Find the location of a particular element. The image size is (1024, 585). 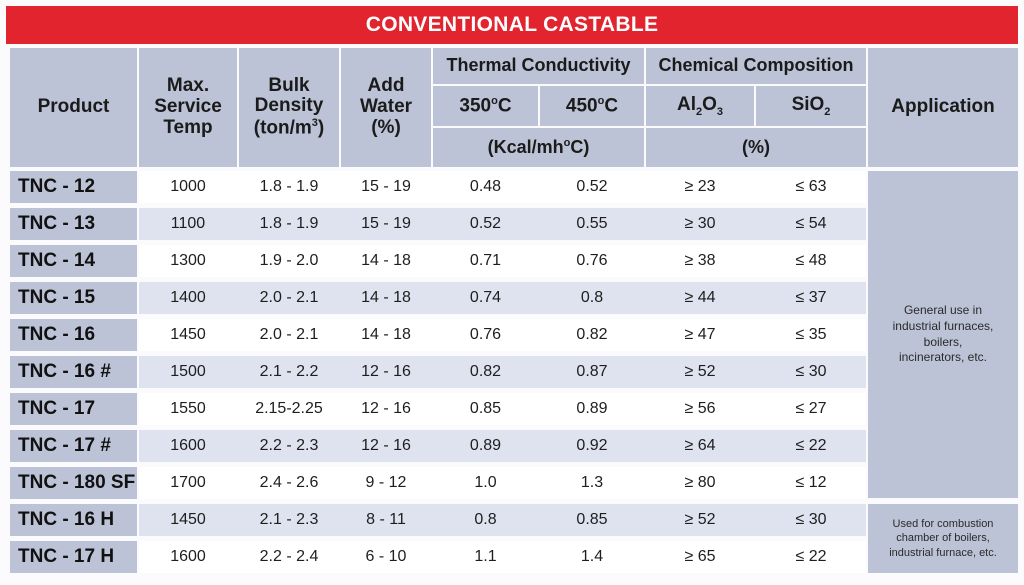

tc-350-cell: 0.52 is located at coordinates (485, 223).